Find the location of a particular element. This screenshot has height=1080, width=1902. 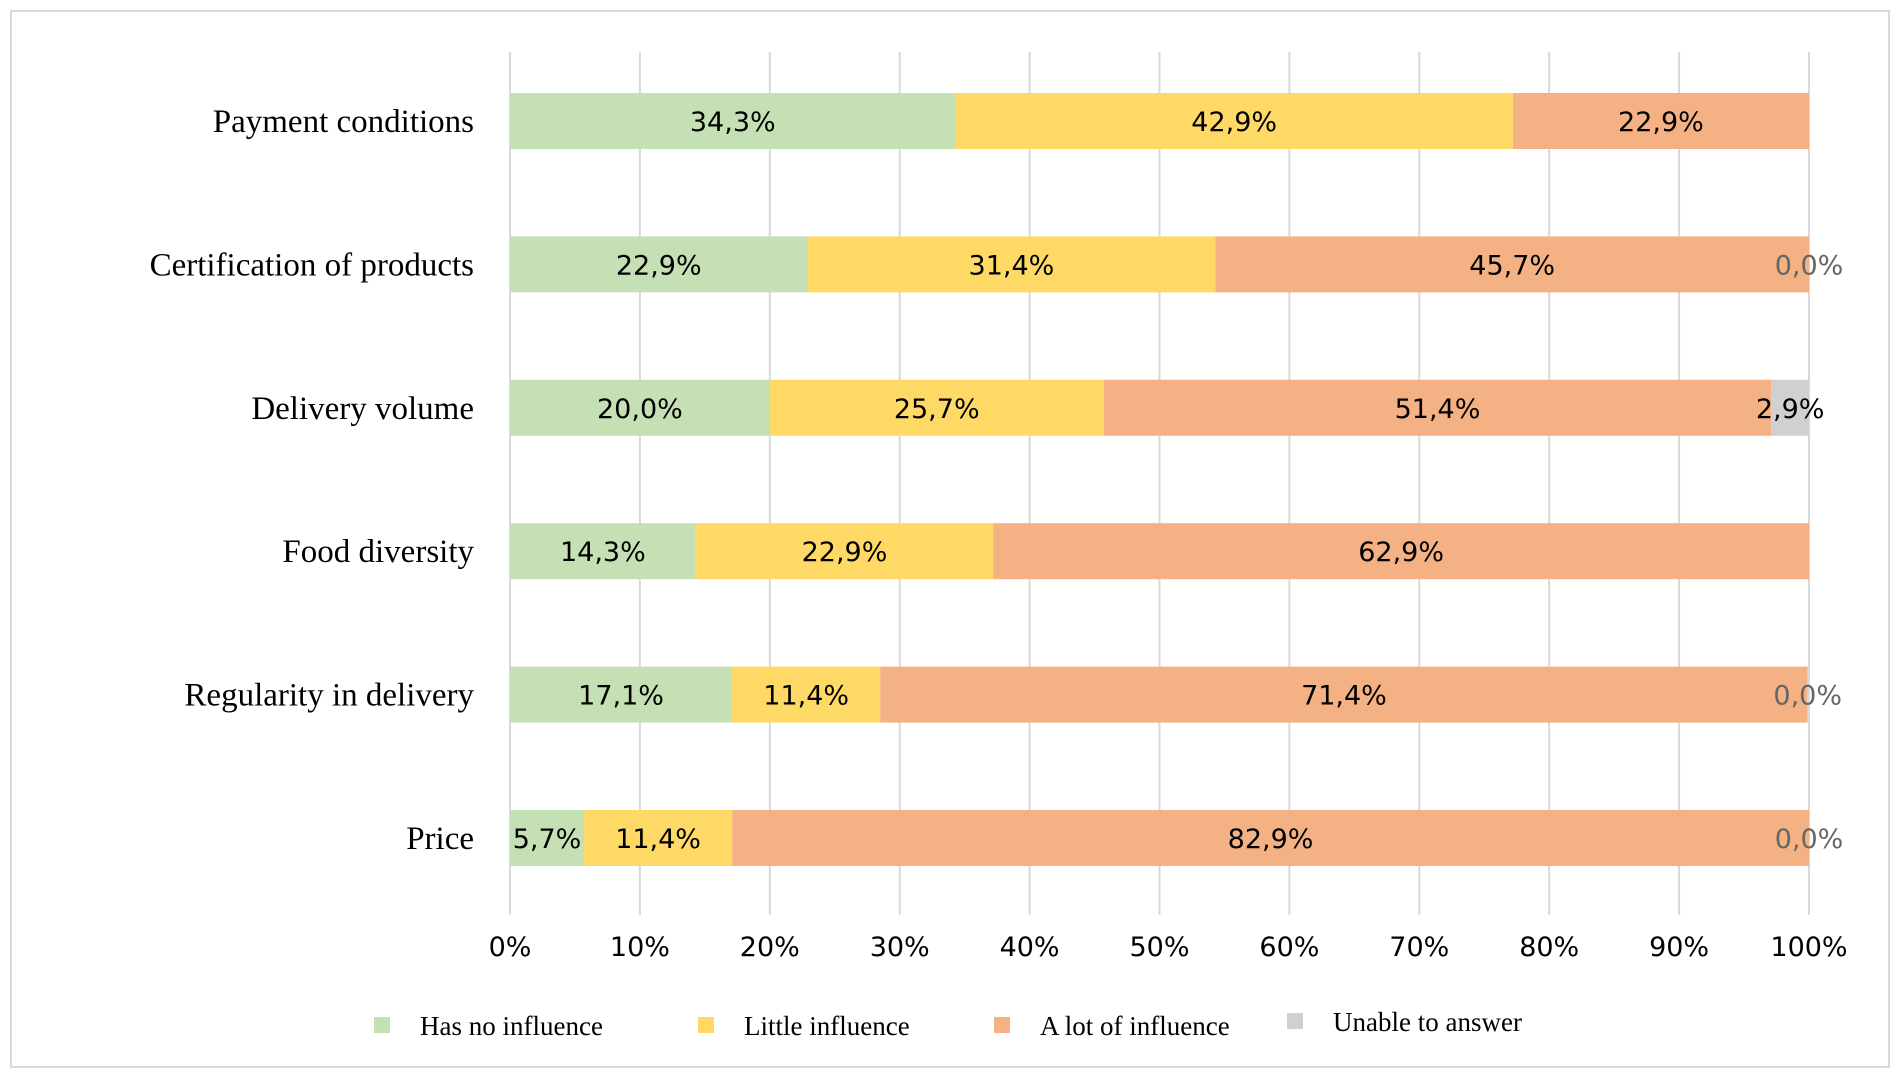

x-tick-label: 40% is located at coordinates (1030, 947).